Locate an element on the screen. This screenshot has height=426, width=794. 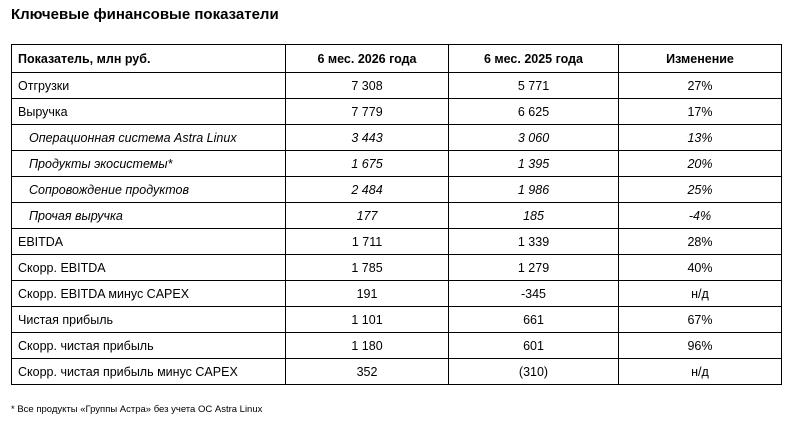
value-2025: 1 986 is located at coordinates (533, 189).